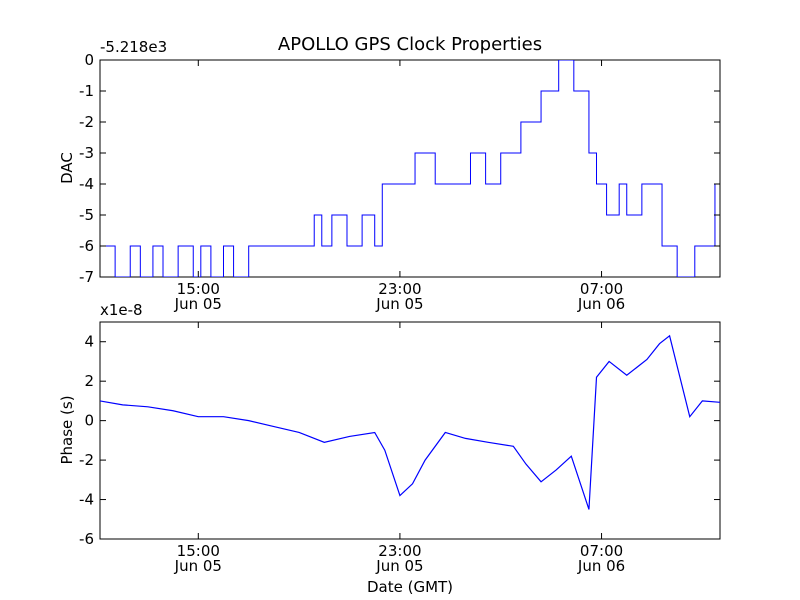 The height and width of the screenshot is (600, 800). I want to click on phase-ytick-label: -2, so click(86, 460).